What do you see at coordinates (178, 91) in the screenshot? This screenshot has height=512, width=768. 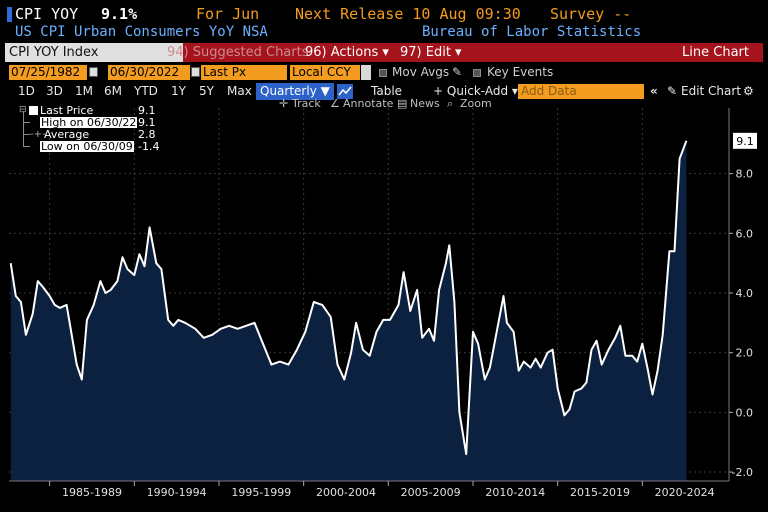 I see `tab-1y: 1Y` at bounding box center [178, 91].